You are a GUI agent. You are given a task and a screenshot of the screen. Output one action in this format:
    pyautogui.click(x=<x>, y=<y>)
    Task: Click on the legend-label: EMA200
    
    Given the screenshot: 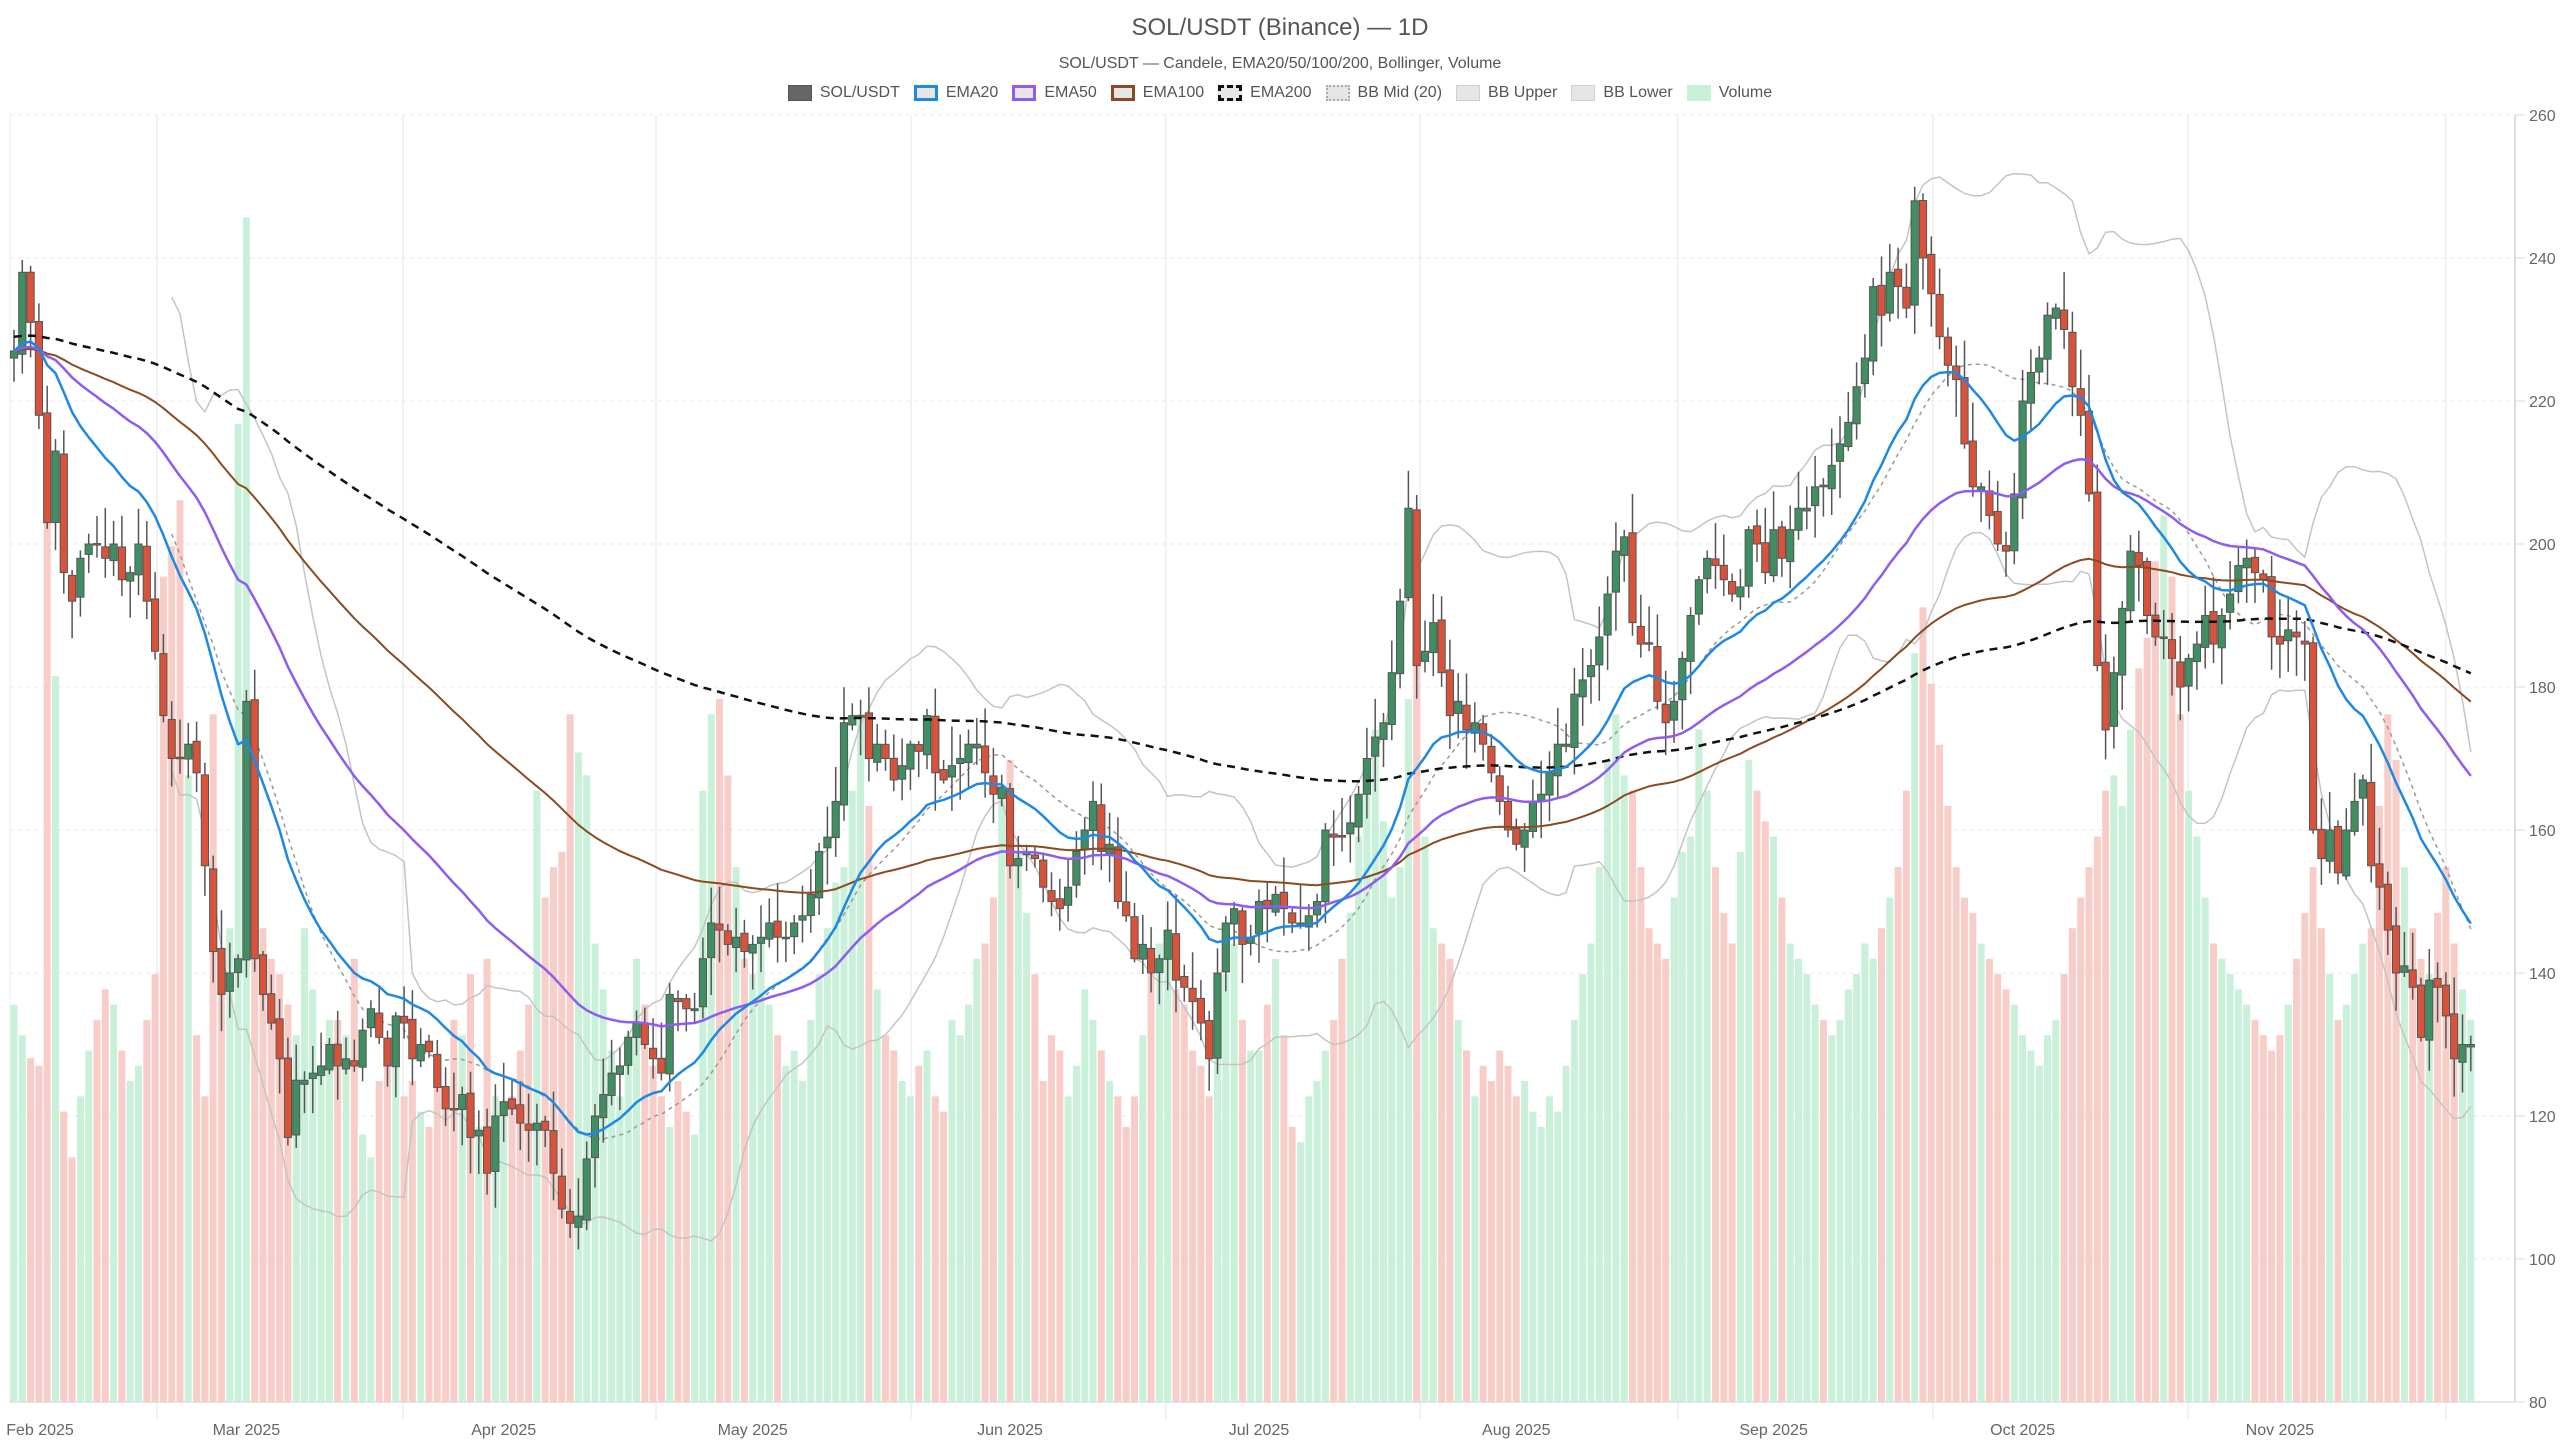 What is the action you would take?
    pyautogui.click(x=1281, y=92)
    